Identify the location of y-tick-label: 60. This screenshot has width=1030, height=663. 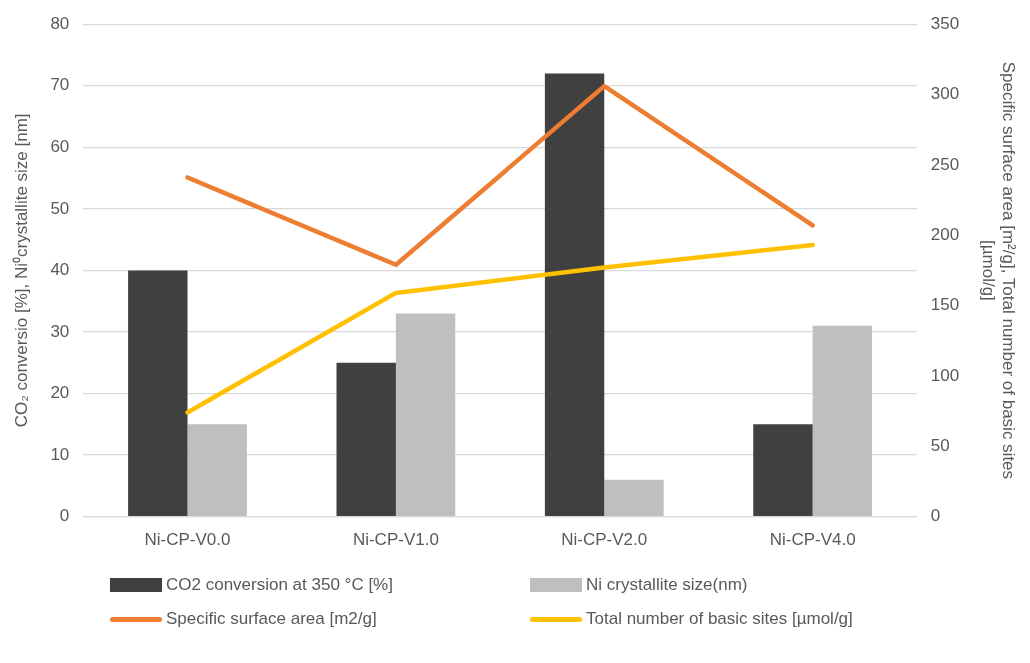
(60, 146).